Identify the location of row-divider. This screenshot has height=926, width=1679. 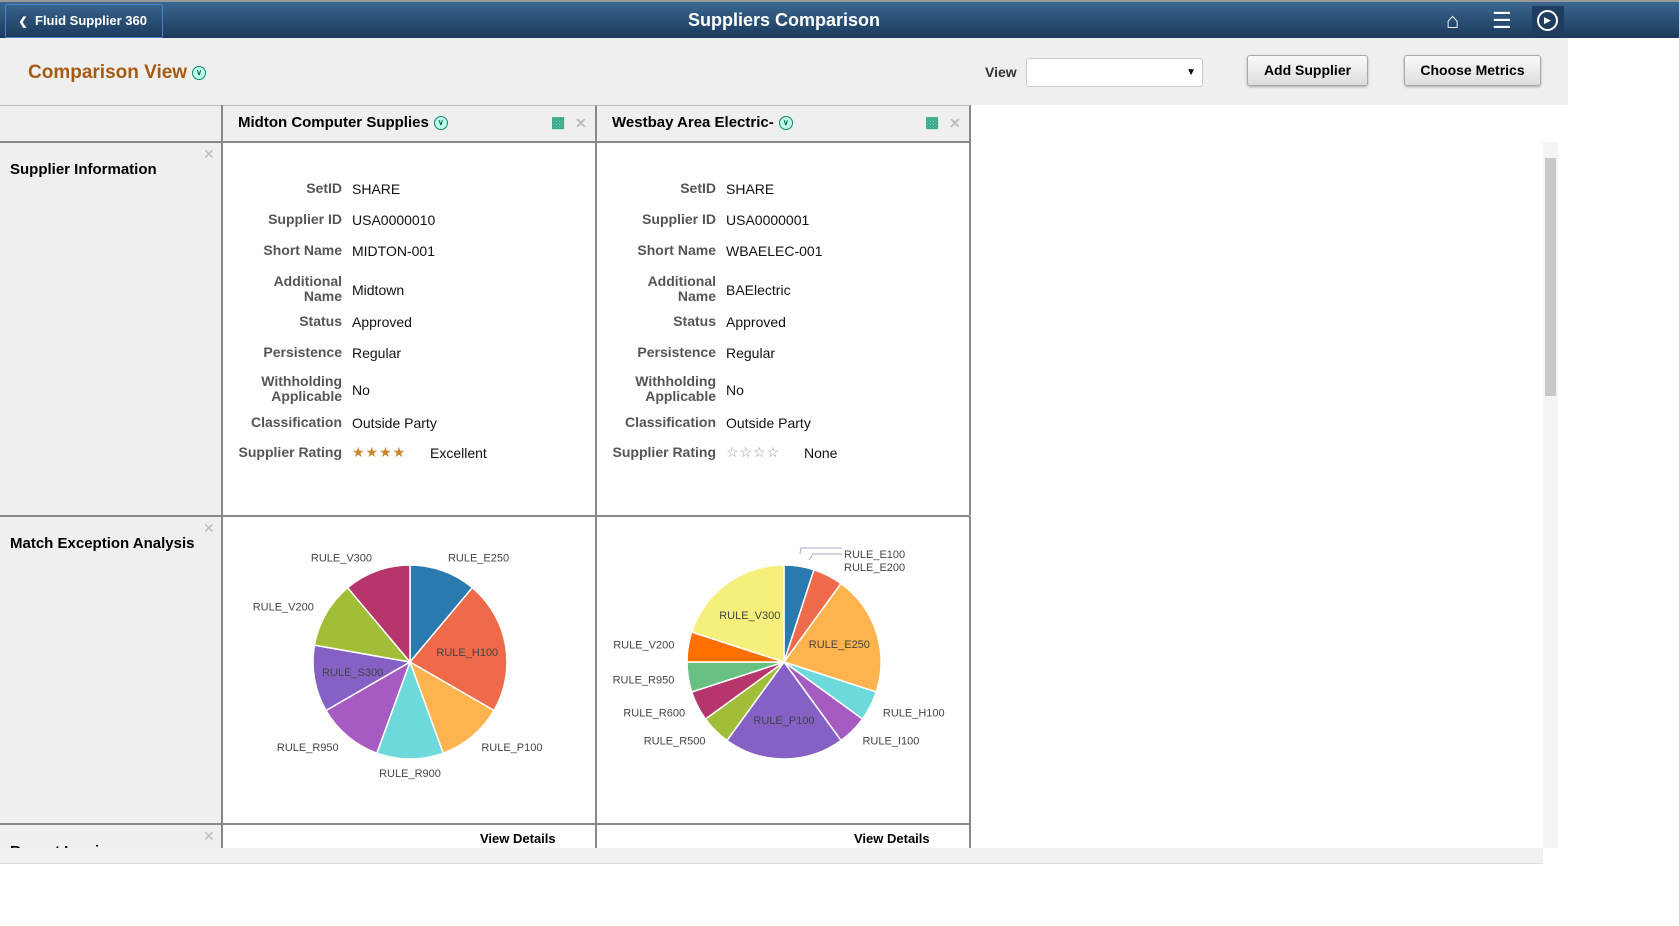
(485, 516).